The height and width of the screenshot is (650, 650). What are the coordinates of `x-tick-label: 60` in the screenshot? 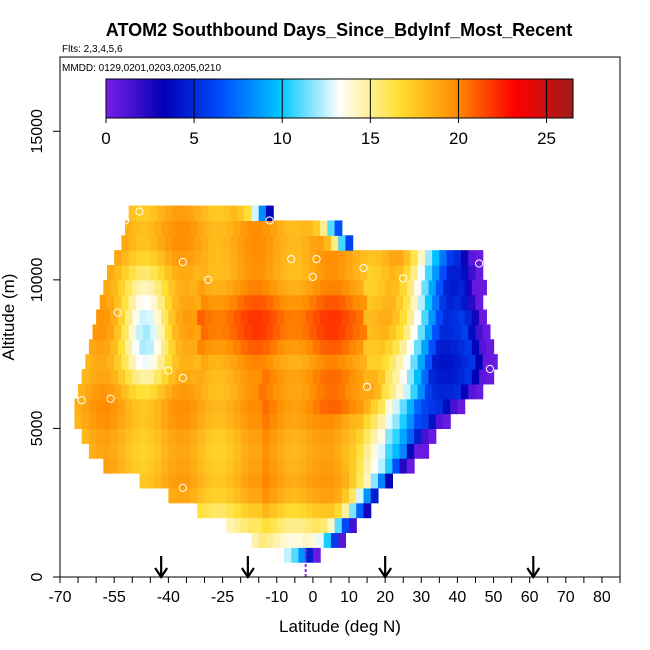 It's located at (530, 597).